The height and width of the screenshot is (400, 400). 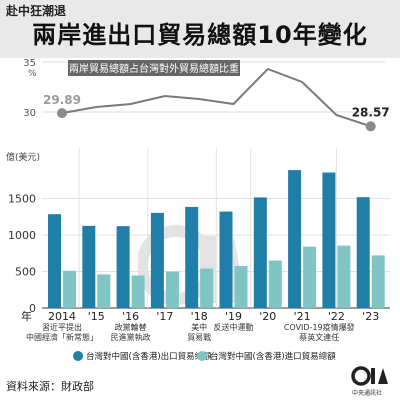 I want to click on bar-category-label: '23, so click(x=370, y=316).